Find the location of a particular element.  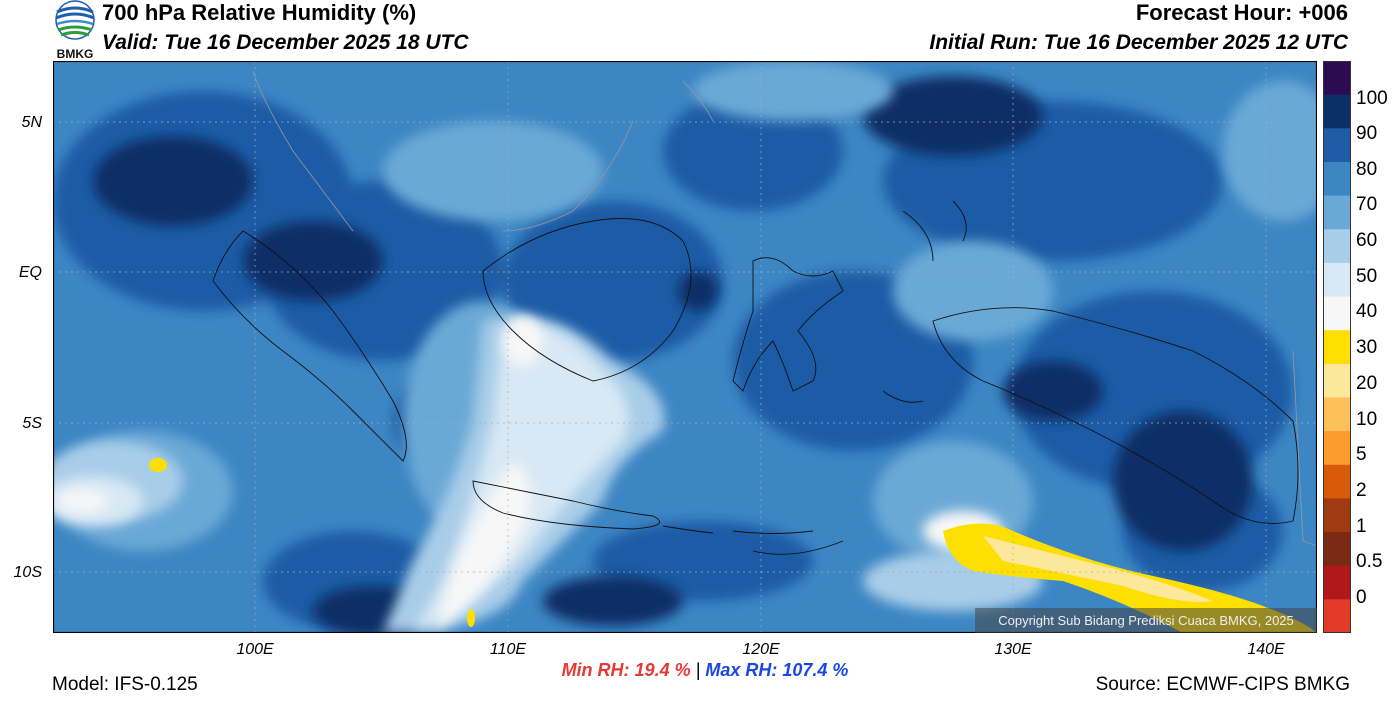

colorbar-label: 10 is located at coordinates (1367, 419).